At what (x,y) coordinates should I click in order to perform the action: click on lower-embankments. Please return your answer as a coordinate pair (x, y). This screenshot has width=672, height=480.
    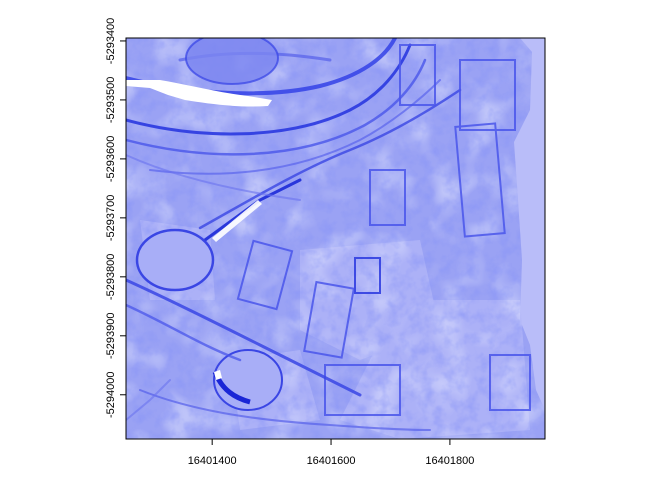
    Looking at the image, I should click on (278, 354).